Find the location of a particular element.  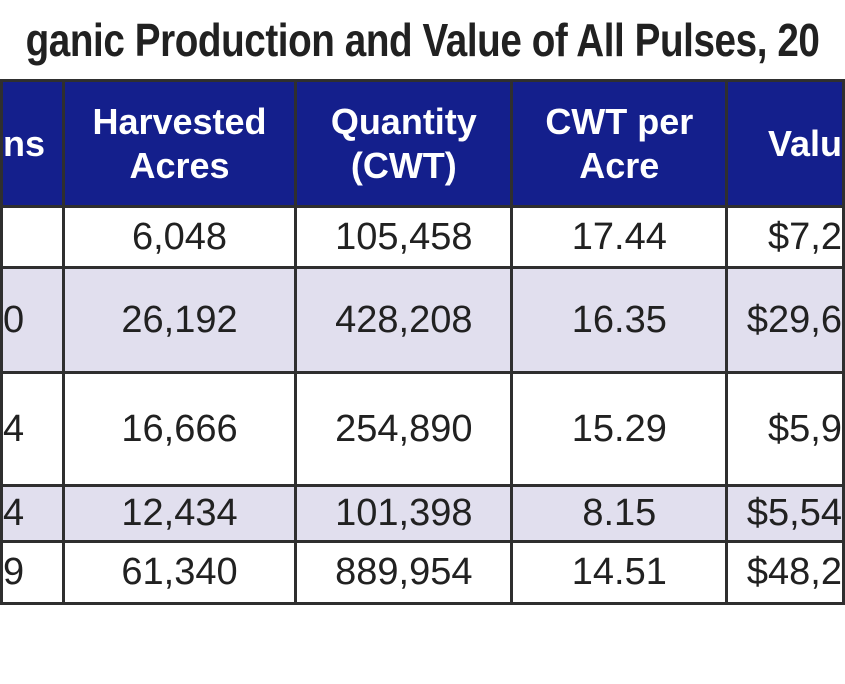

table-cell-harvested-acres: 16,666 is located at coordinates (179, 429).